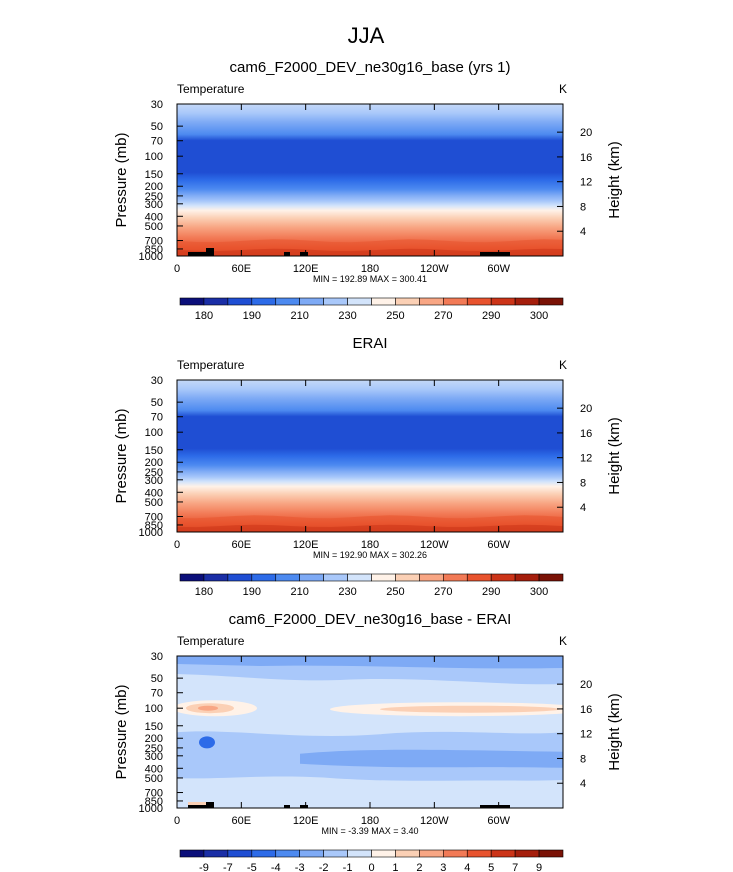 This screenshot has width=733, height=872. I want to click on colorbar-label: -1, so click(348, 867).